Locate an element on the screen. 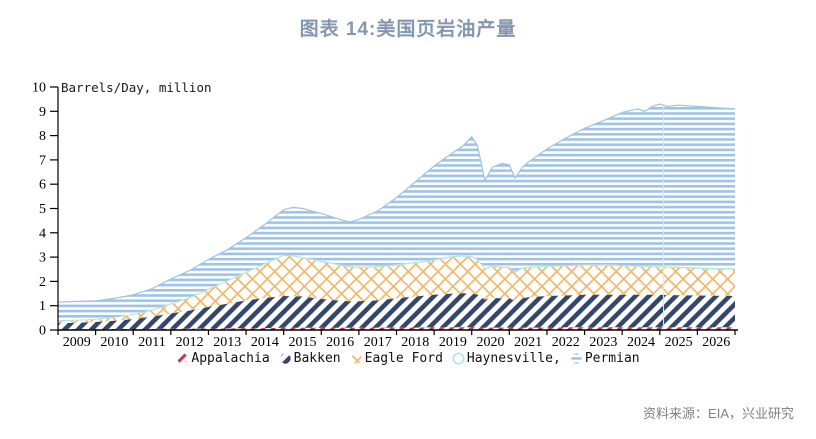 This screenshot has width=816, height=439. x-tick-label: 2016 is located at coordinates (340, 341).